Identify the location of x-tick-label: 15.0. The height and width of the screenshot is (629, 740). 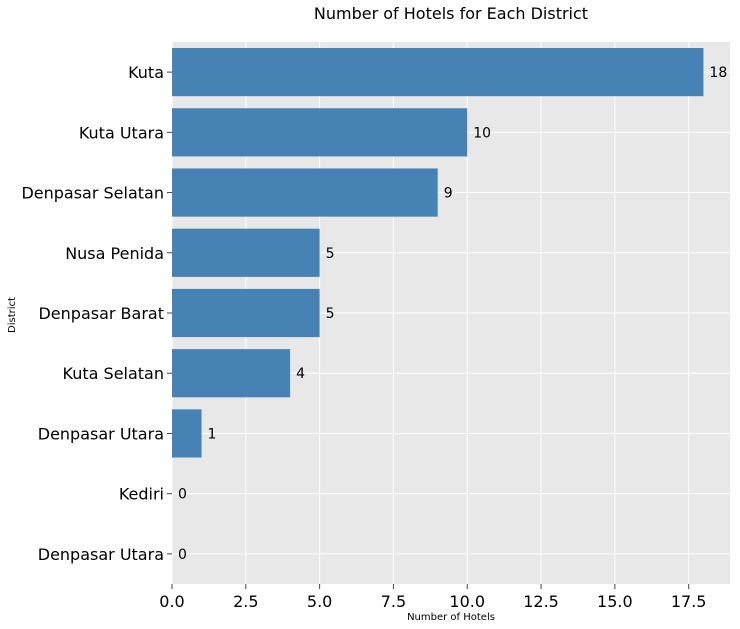
(615, 601).